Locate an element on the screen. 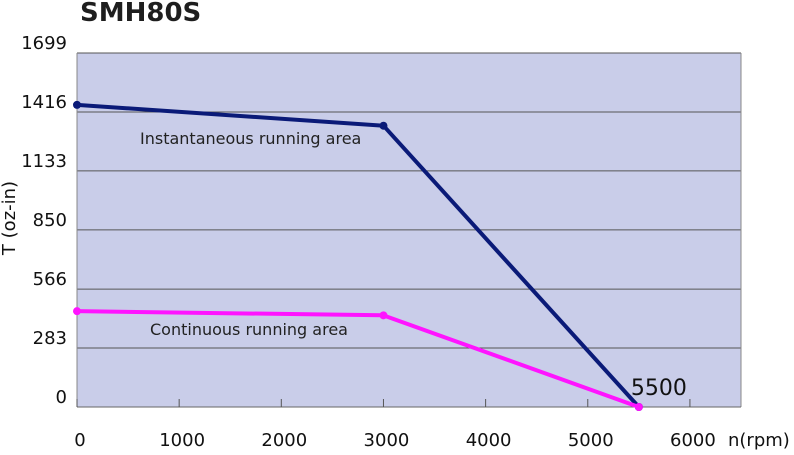 This screenshot has height=455, width=794. y-tick-label: 1416 is located at coordinates (44, 102).